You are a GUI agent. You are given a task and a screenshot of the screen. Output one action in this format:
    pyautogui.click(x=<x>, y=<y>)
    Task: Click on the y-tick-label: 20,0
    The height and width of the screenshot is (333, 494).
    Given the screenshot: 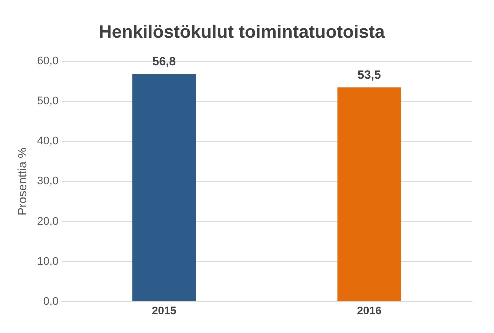 What is the action you would take?
    pyautogui.click(x=48, y=222)
    